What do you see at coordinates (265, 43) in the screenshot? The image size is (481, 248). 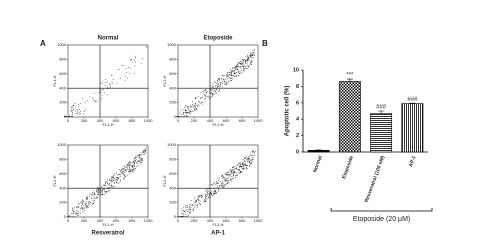 I see `panel-label: B` at bounding box center [265, 43].